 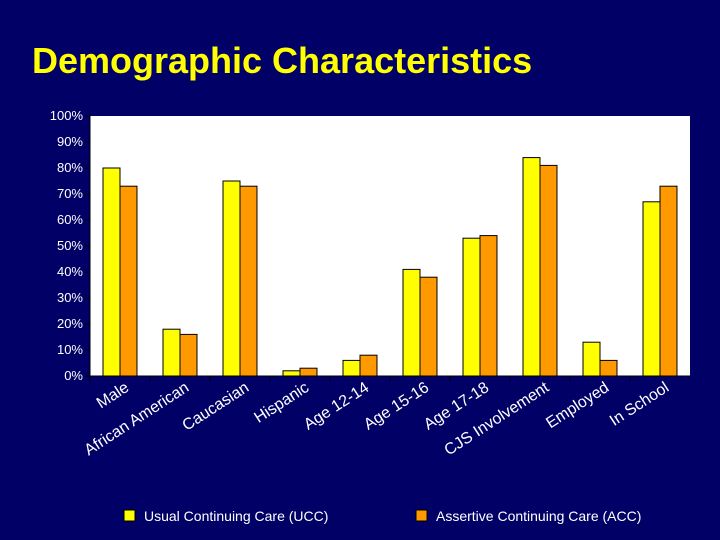 What do you see at coordinates (70, 193) in the screenshot?
I see `y-tick-label: 70%` at bounding box center [70, 193].